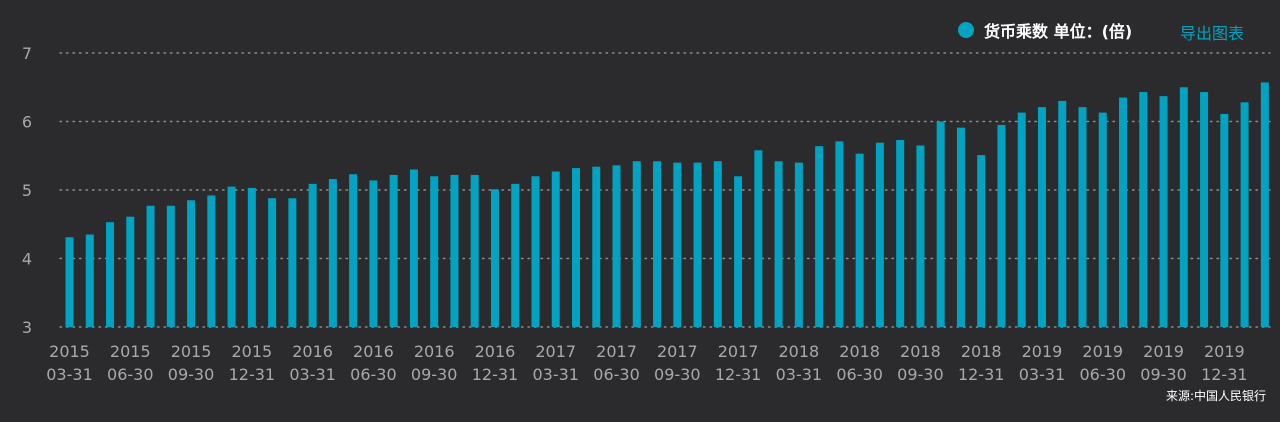  What do you see at coordinates (1224, 363) in the screenshot?
I see `x-tick-label: 2019 12-31` at bounding box center [1224, 363].